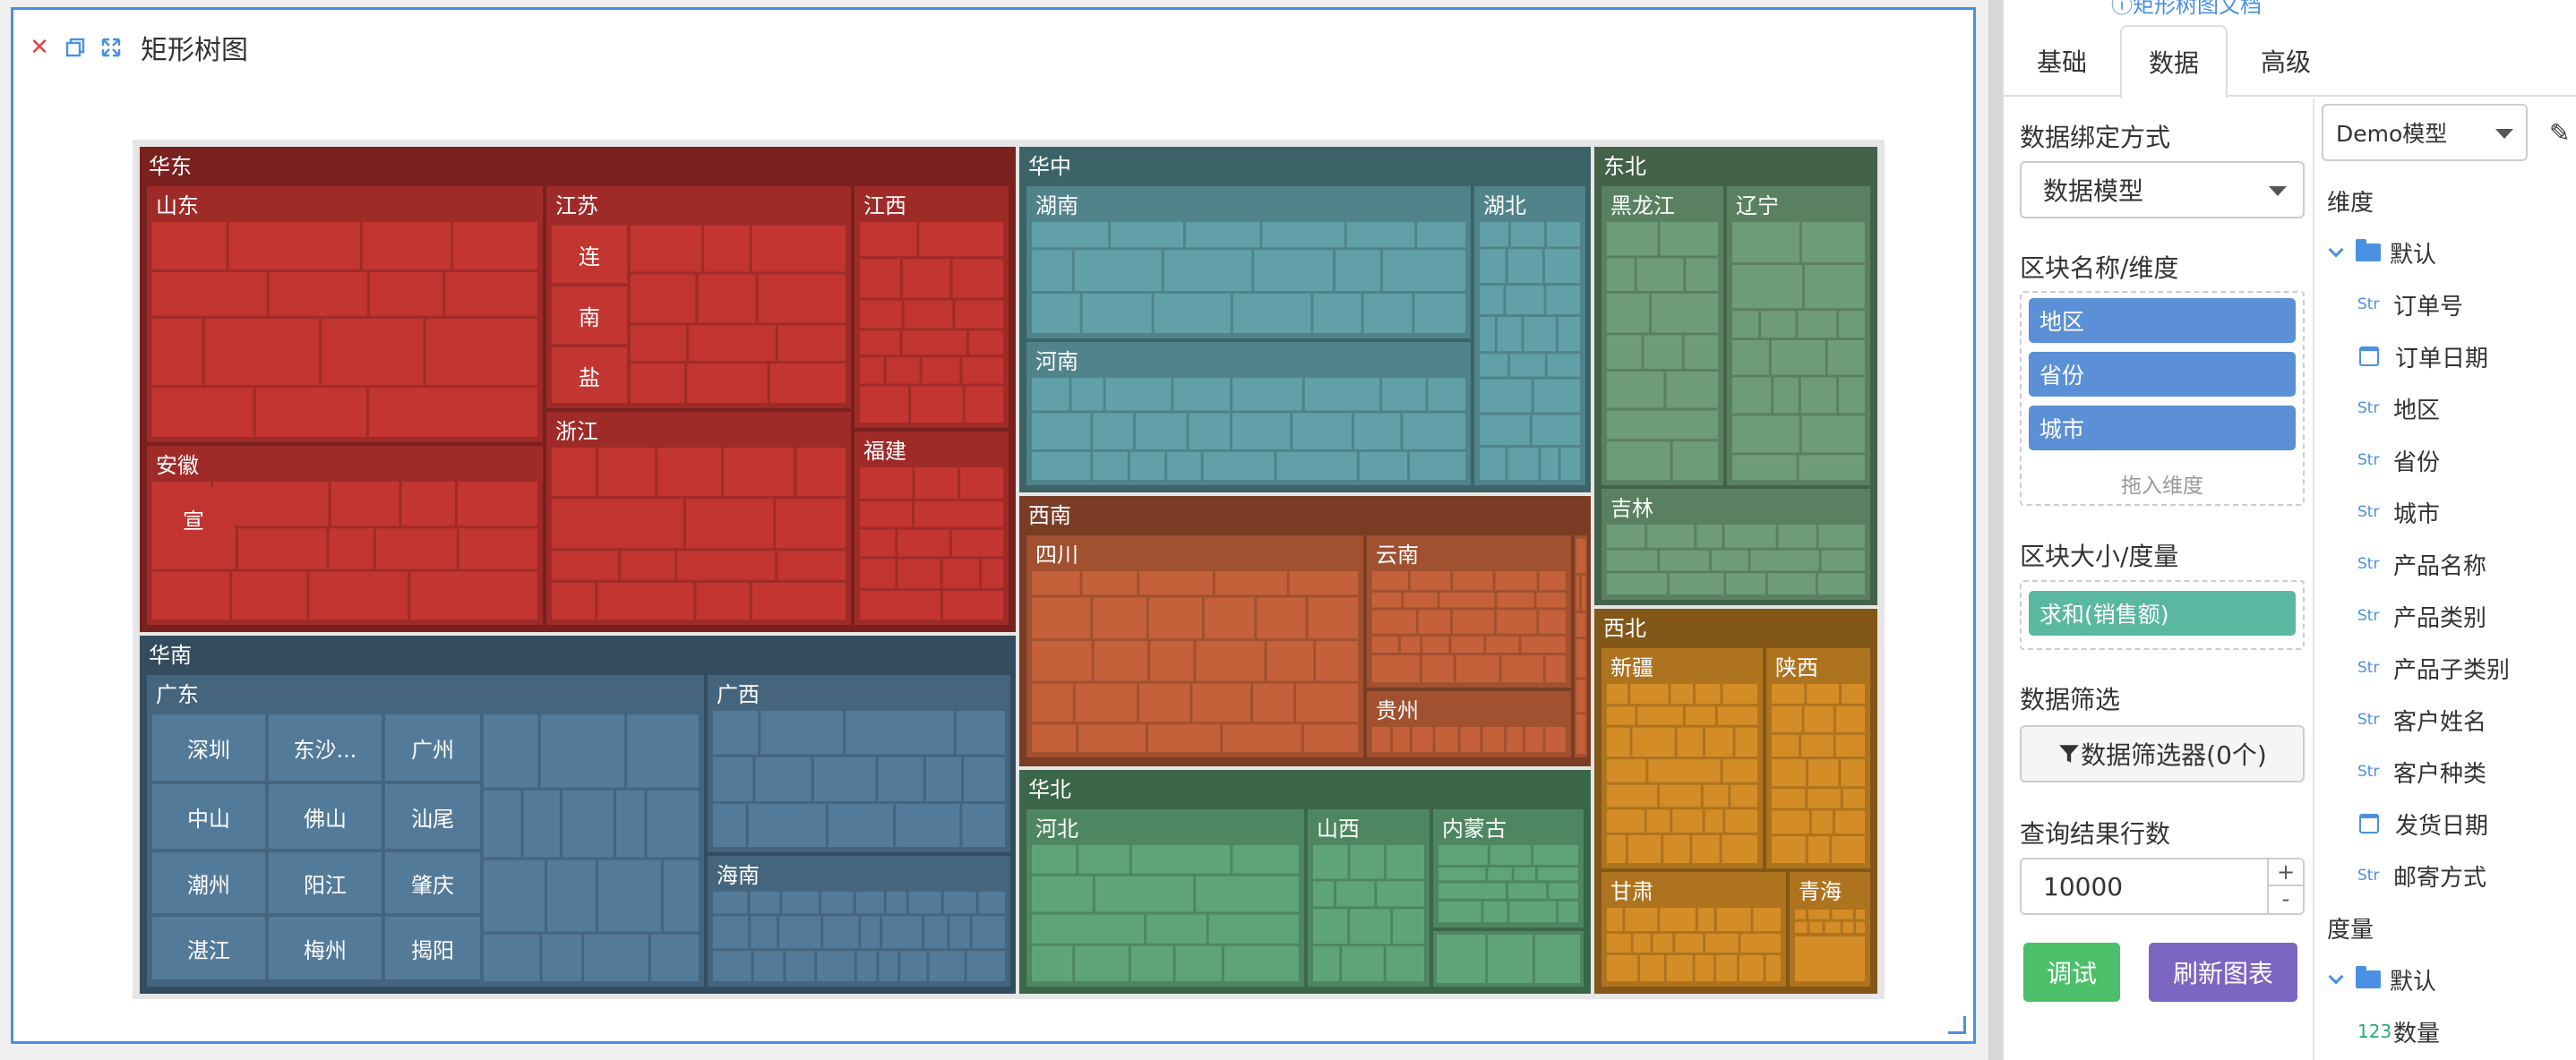 This screenshot has width=2576, height=1060. I want to click on tab-advanced: 高级, so click(2285, 62).